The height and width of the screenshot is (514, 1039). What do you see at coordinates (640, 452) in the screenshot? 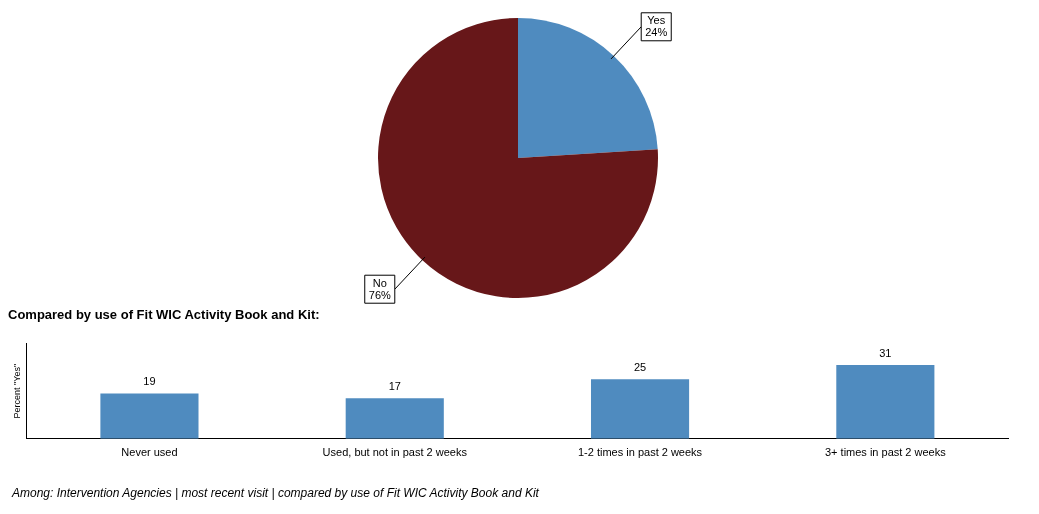
I see `x-tick-label: 1-2 times in past 2 weeks` at bounding box center [640, 452].